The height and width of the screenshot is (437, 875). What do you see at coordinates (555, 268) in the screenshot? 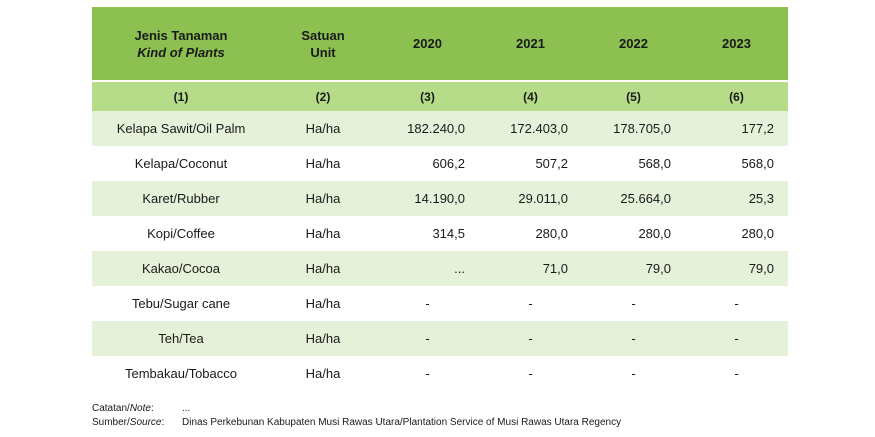
I see `value-cell: 71,0` at bounding box center [555, 268].